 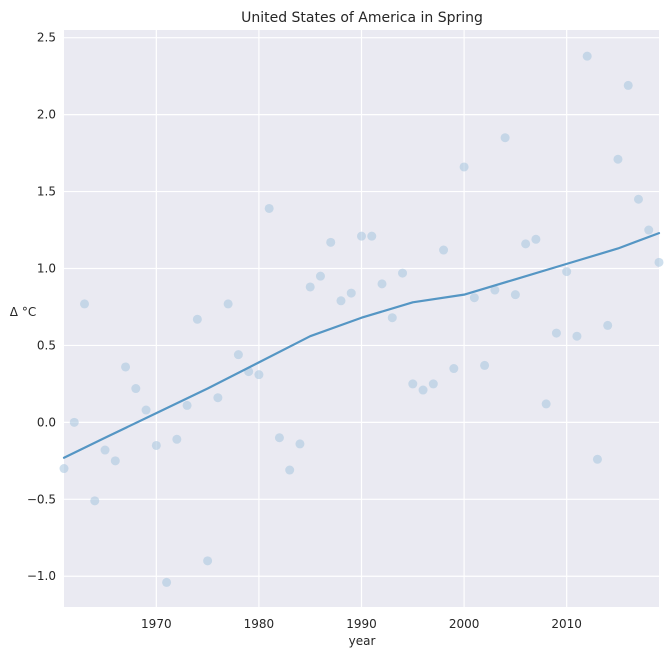 I want to click on x-tick-label: 2000, so click(x=464, y=624).